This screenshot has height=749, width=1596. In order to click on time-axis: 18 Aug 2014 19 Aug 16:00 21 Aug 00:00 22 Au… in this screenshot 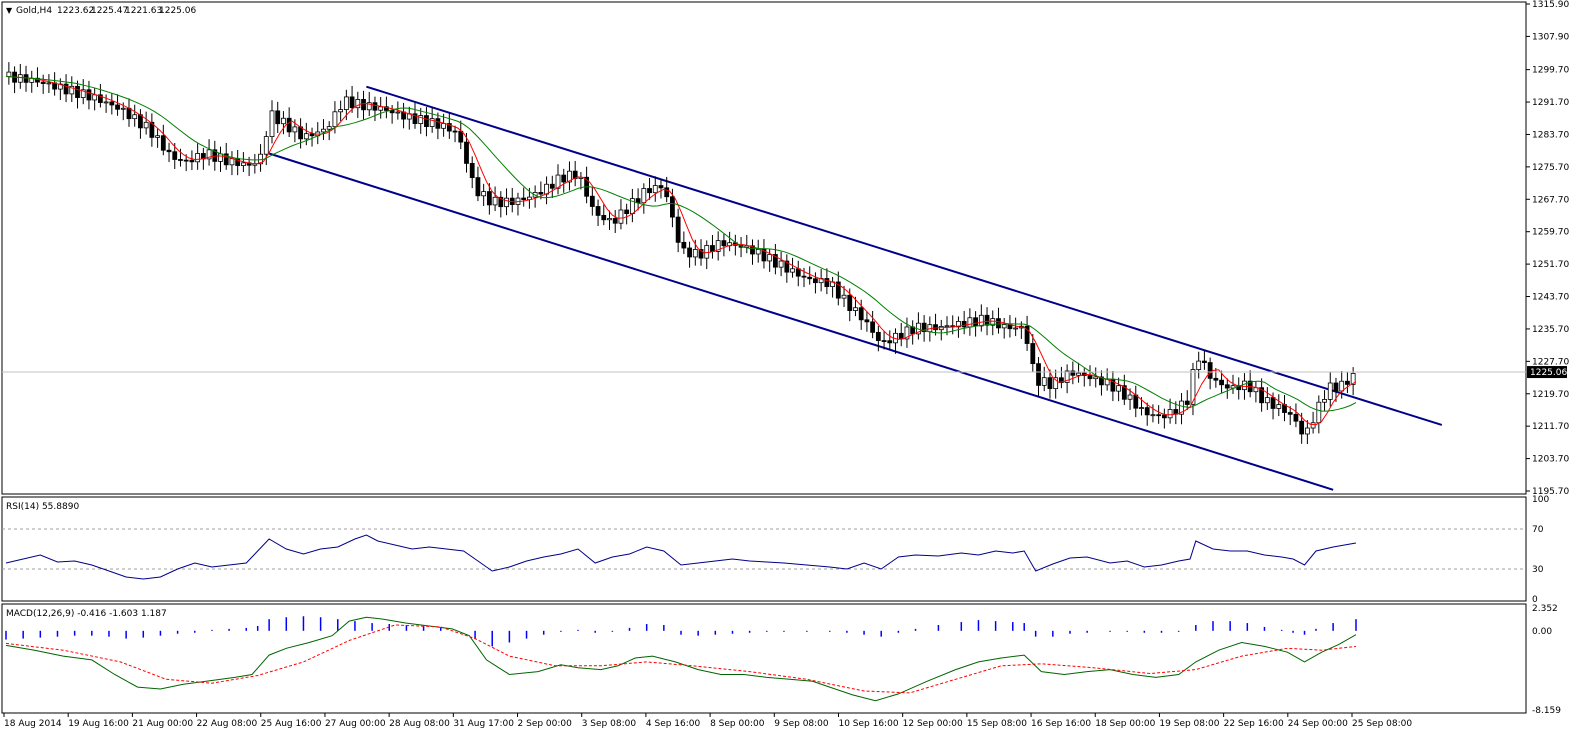, I will do `click(707, 721)`.